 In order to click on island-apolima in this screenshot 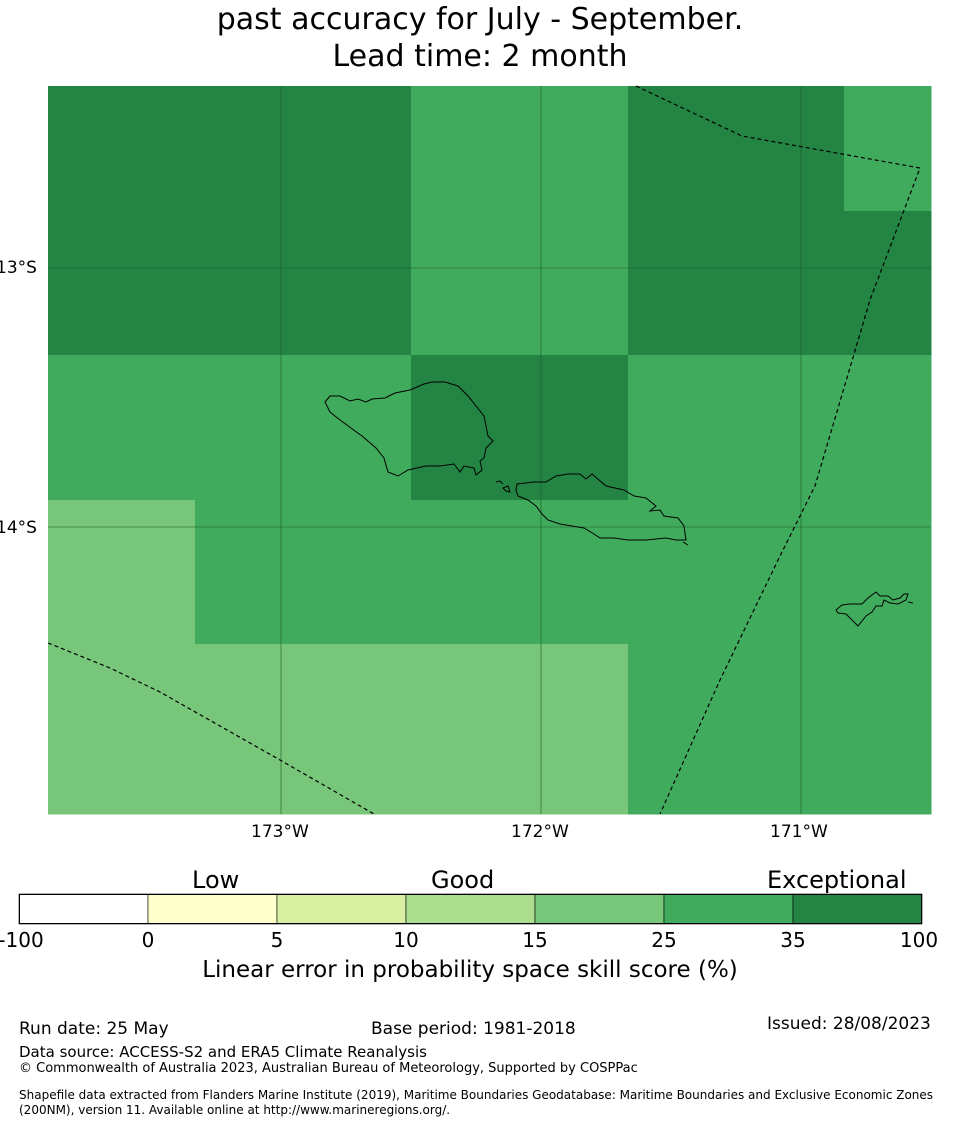, I will do `click(506, 489)`.